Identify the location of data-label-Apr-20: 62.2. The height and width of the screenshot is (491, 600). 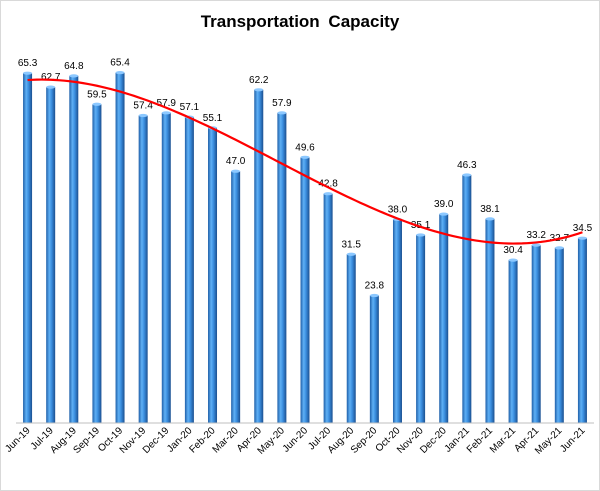
(259, 80).